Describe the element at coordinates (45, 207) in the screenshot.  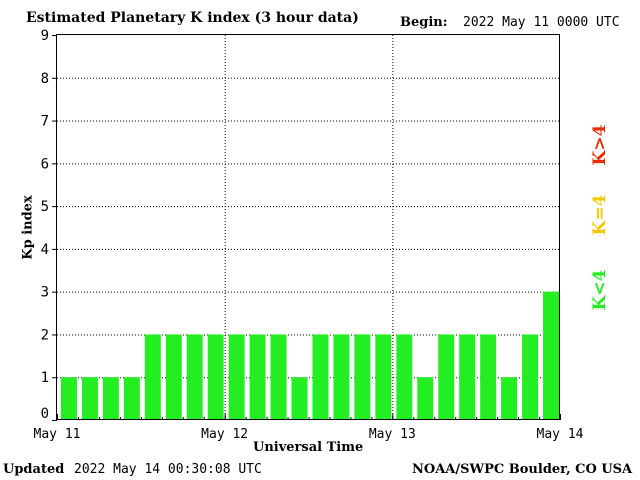
I see `y-tick-label: 5` at that location.